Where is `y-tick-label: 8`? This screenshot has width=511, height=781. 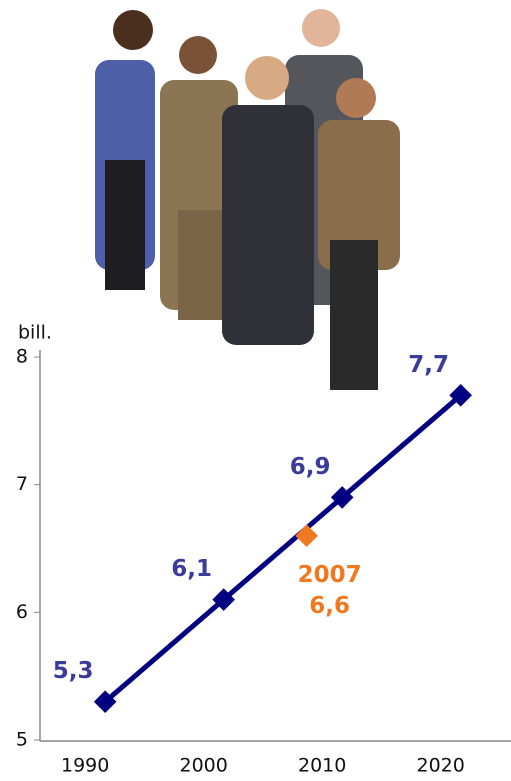 y-tick-label: 8 is located at coordinates (22, 357).